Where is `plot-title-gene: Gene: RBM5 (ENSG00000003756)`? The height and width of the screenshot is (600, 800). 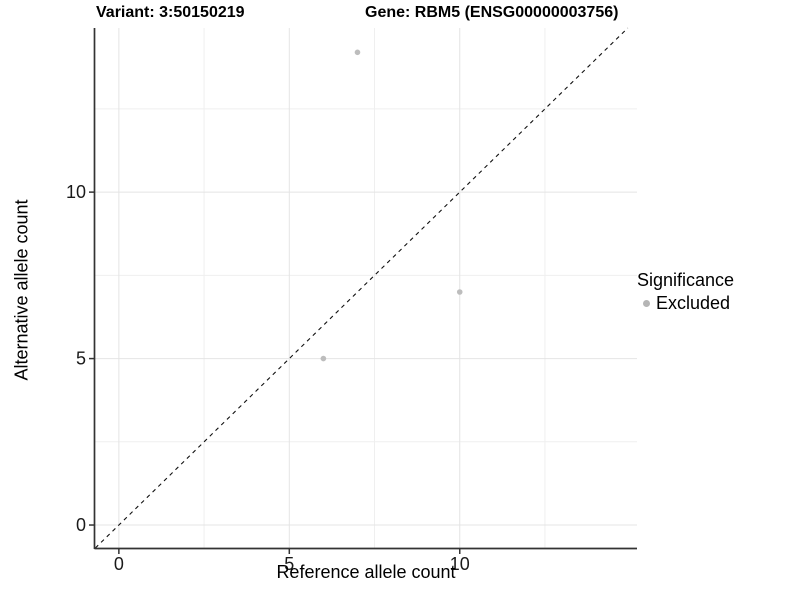
plot-title-gene: Gene: RBM5 (ENSG00000003756) is located at coordinates (492, 12).